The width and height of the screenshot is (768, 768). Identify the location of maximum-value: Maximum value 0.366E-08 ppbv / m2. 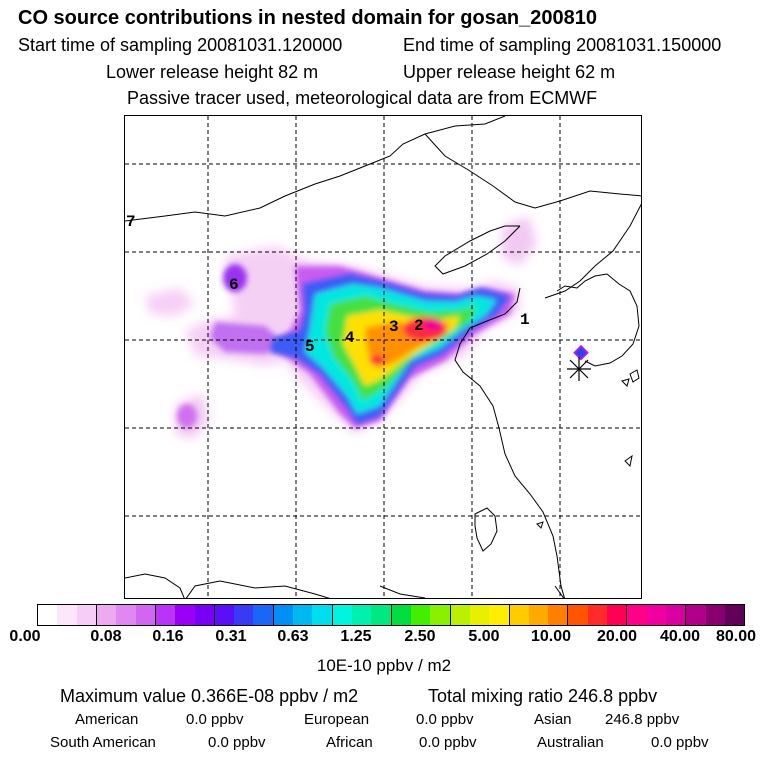
(209, 696).